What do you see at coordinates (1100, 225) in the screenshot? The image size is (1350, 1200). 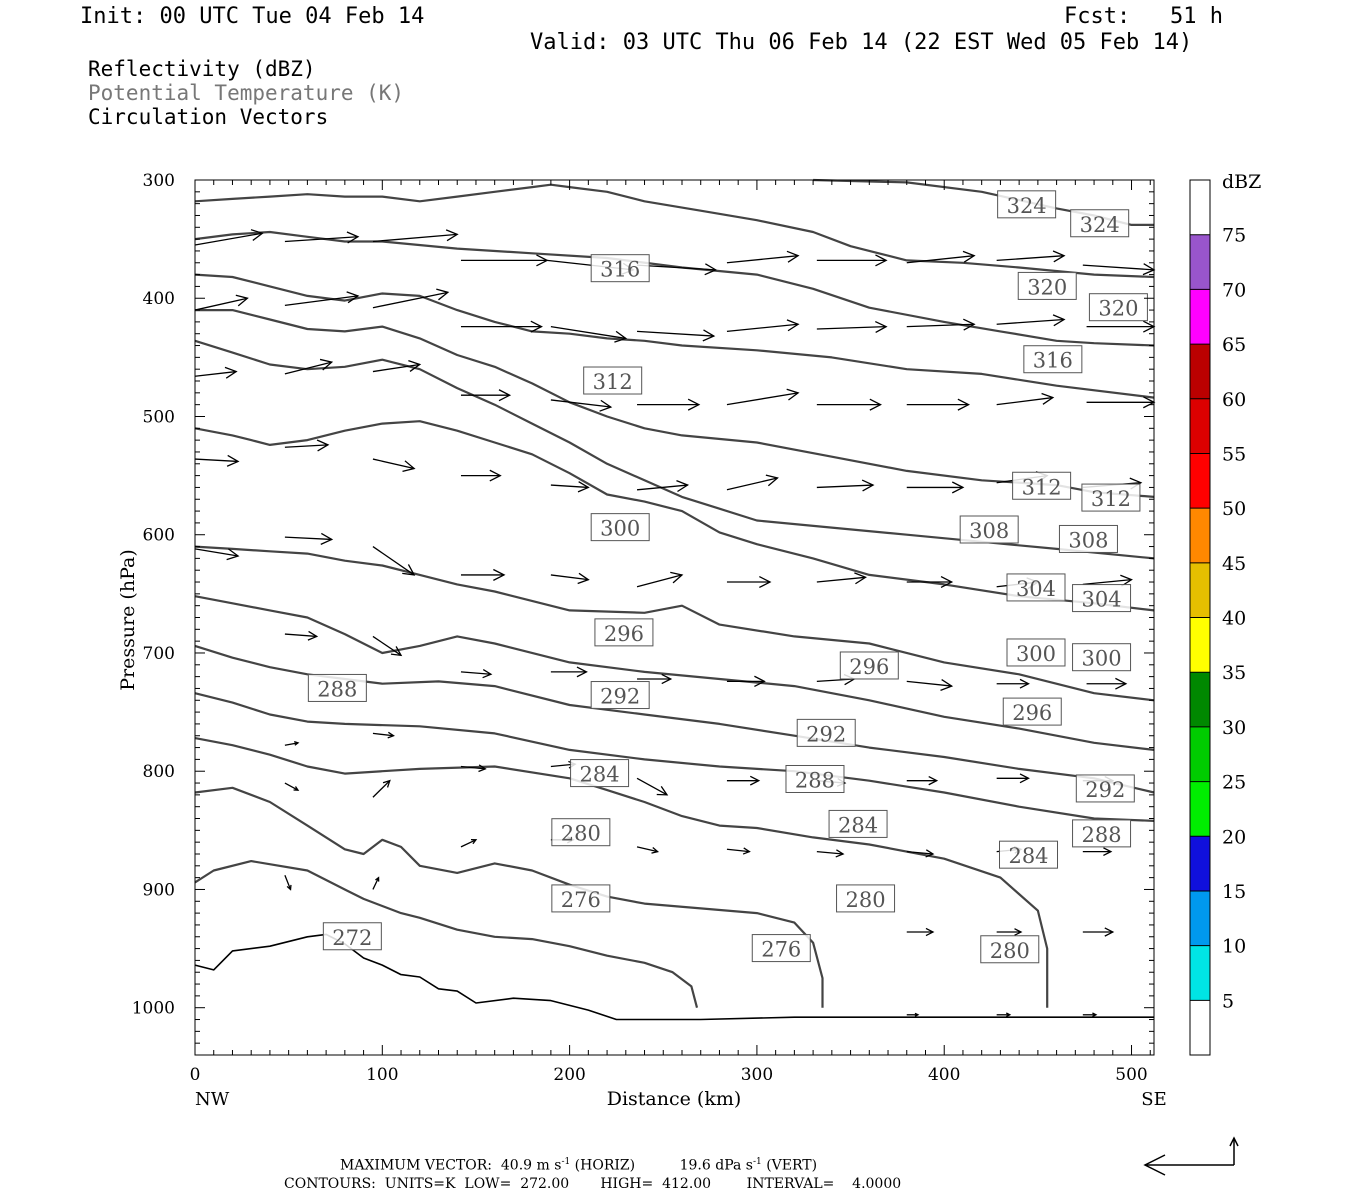 I see `contour-label-text: 324` at bounding box center [1100, 225].